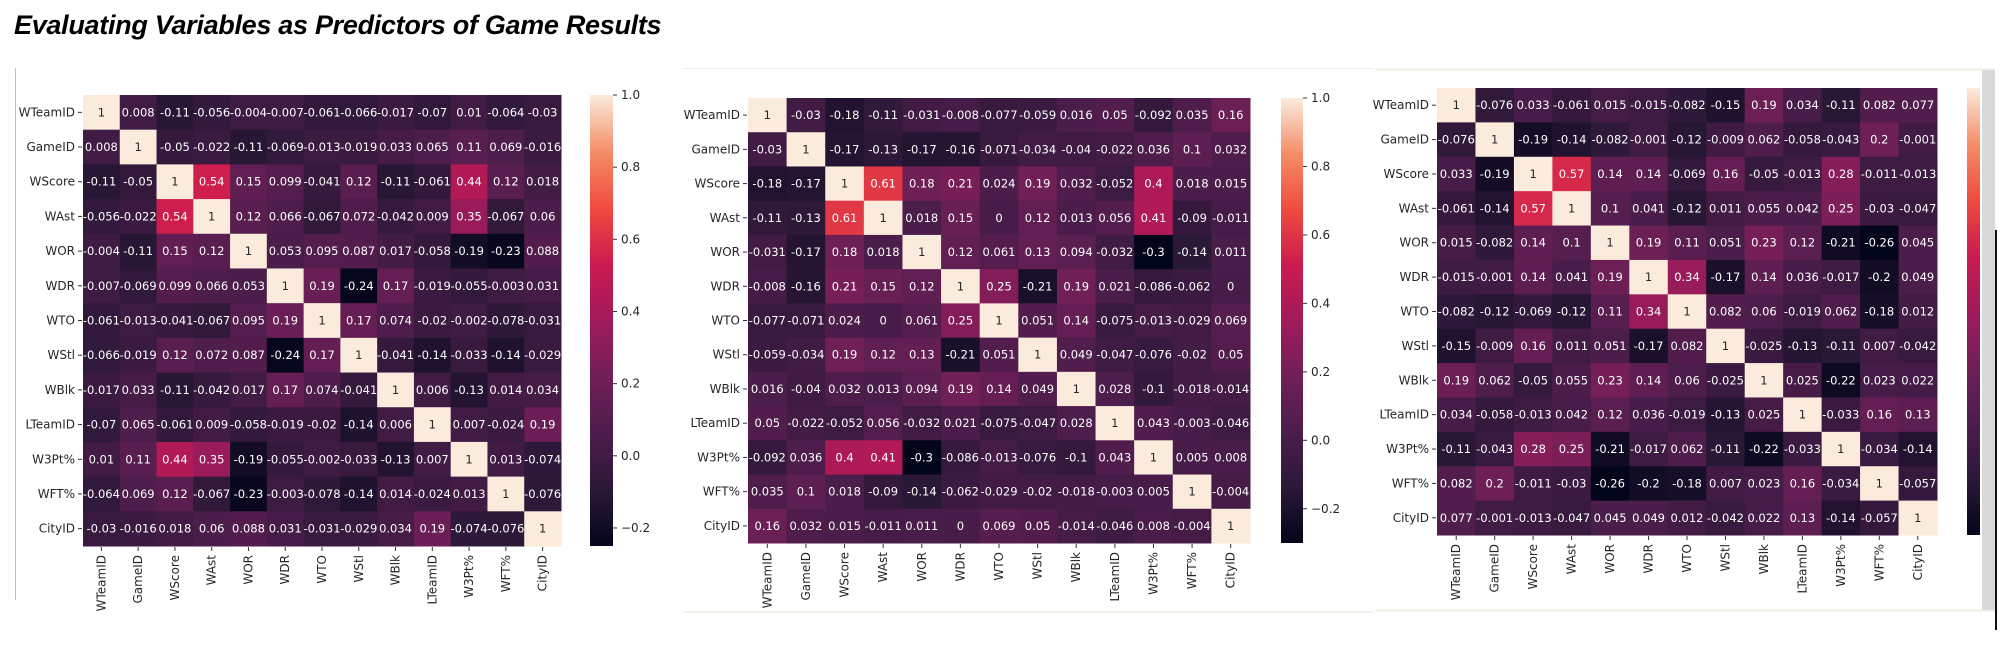  I want to click on cell-label: 0.1, so click(806, 492).